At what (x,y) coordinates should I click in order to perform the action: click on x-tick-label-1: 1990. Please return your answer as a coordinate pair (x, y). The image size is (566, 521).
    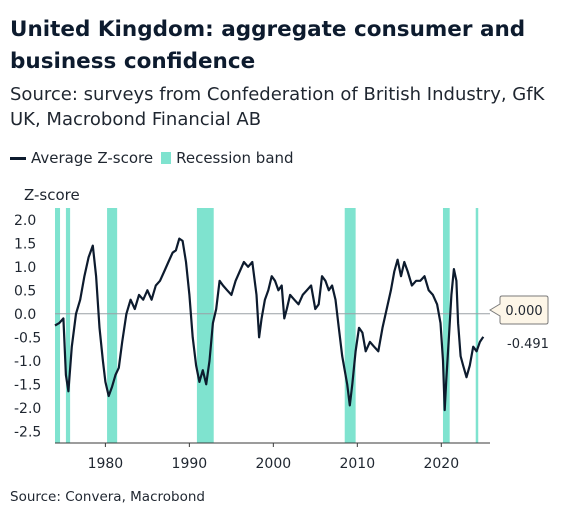
    Looking at the image, I should click on (190, 464).